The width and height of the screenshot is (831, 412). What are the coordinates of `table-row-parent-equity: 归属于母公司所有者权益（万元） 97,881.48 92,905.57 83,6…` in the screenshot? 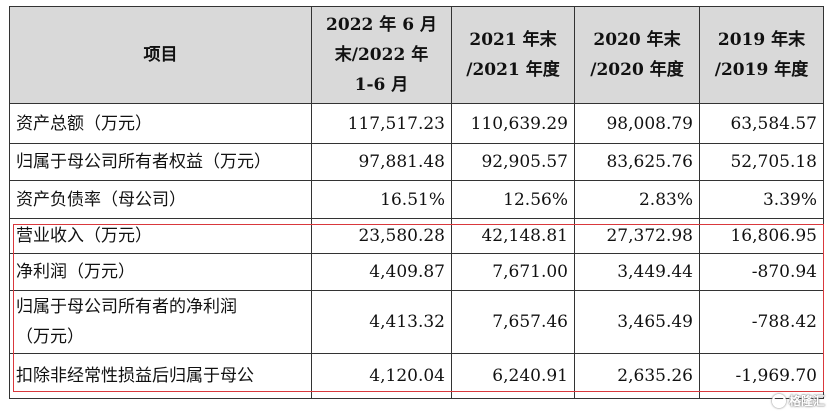 It's located at (416, 162).